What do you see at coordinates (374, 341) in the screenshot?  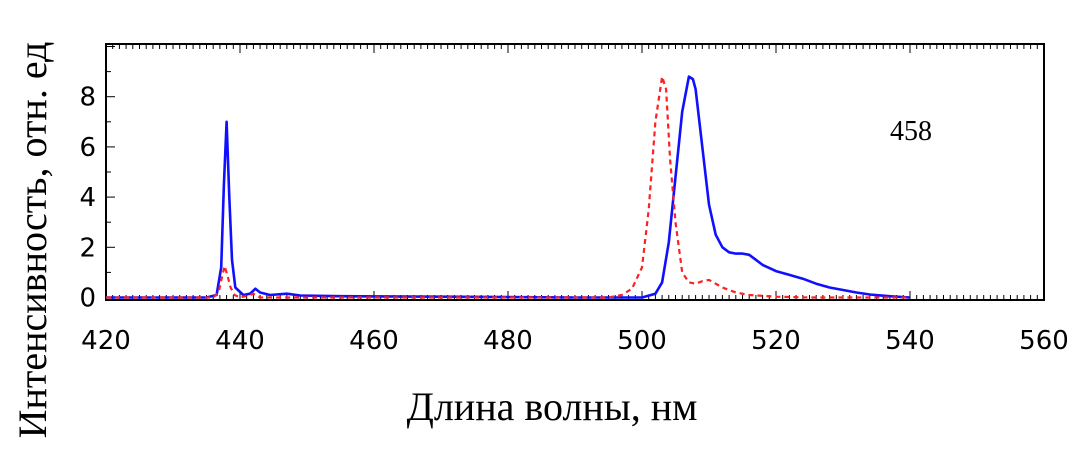 I see `x-tick-label: 460` at bounding box center [374, 341].